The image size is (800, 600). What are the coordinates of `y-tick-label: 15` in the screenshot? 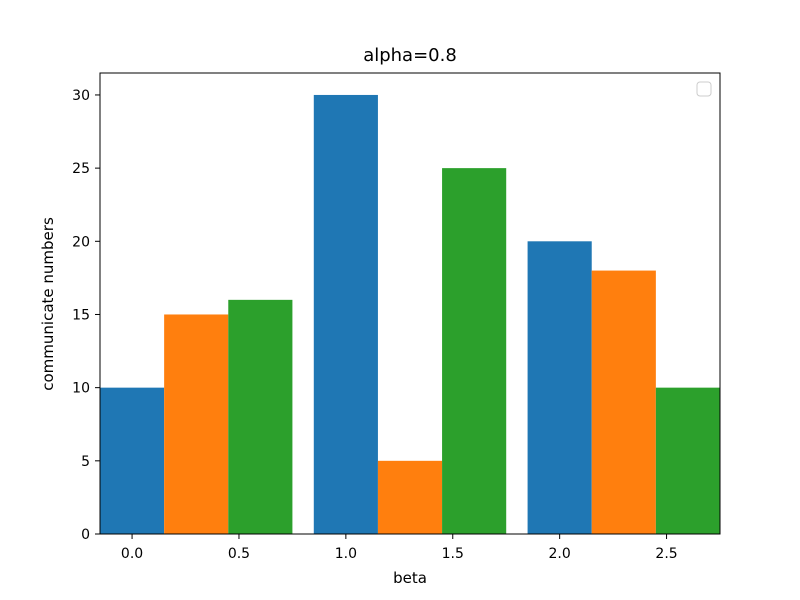 It's located at (81, 315).